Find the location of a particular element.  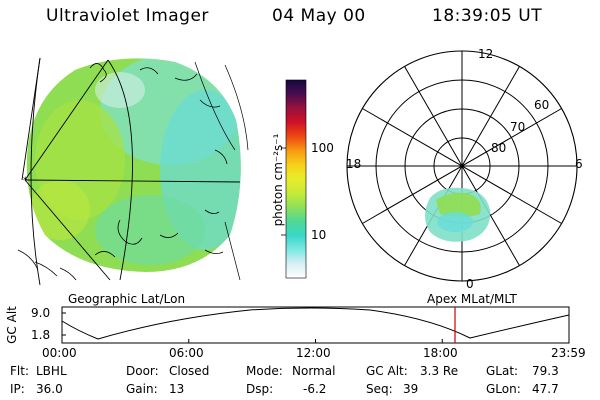

altitude-ytick-9: 9.0 is located at coordinates (41, 313).